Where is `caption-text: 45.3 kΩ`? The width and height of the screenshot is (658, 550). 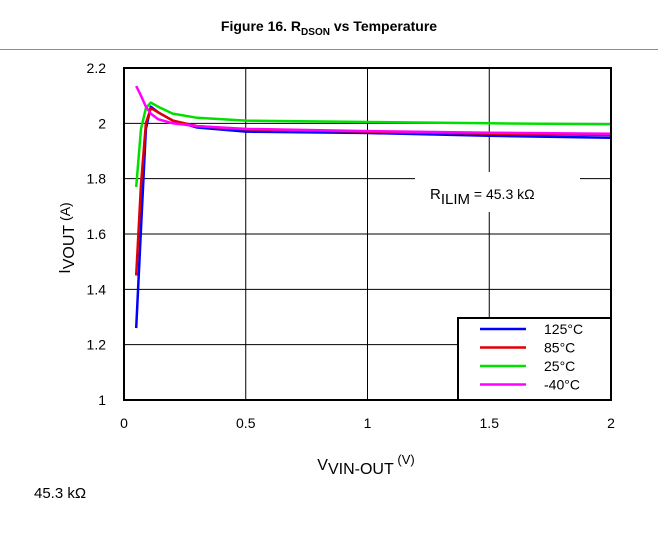 caption-text: 45.3 kΩ is located at coordinates (60, 493).